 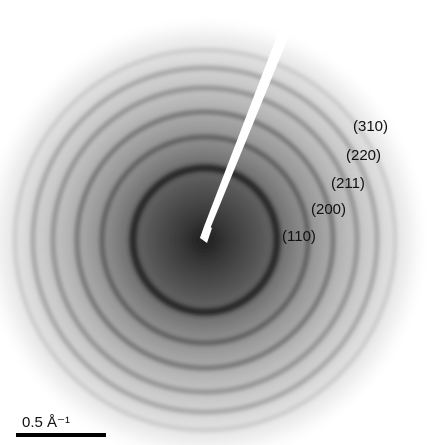 I want to click on ring-label: (110), so click(x=299, y=236).